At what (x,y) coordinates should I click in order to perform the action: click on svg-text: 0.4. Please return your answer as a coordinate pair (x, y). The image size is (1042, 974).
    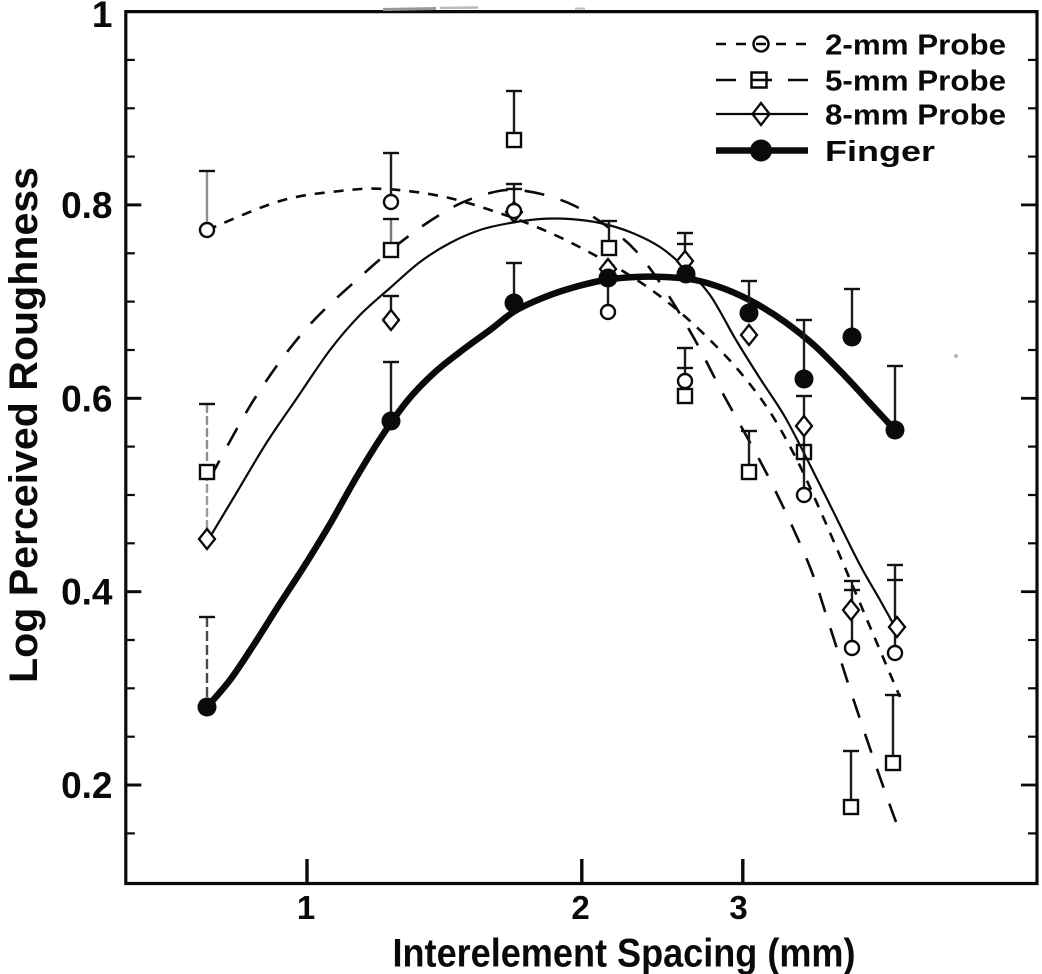
    Looking at the image, I should click on (87, 592).